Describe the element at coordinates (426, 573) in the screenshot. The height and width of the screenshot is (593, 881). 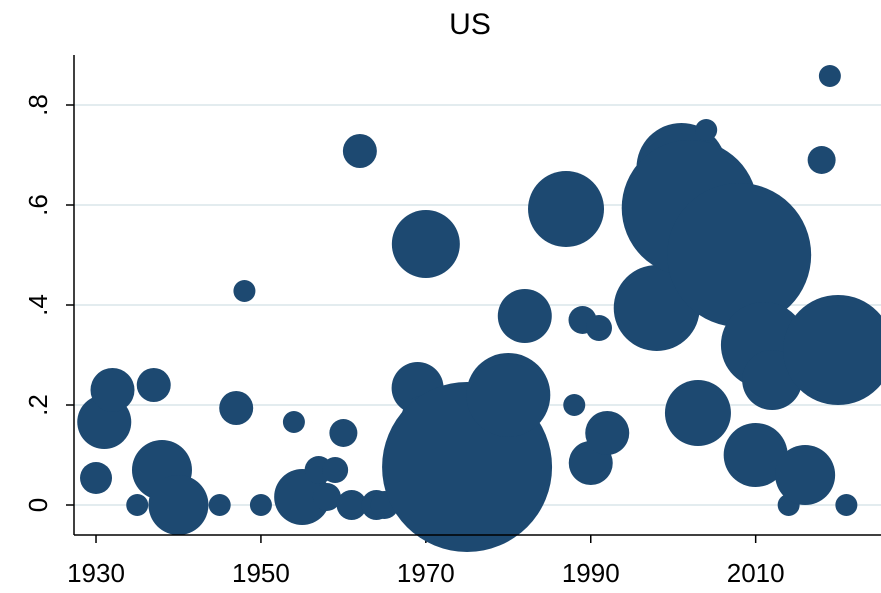
I see `x-tick-label: 1970` at that location.